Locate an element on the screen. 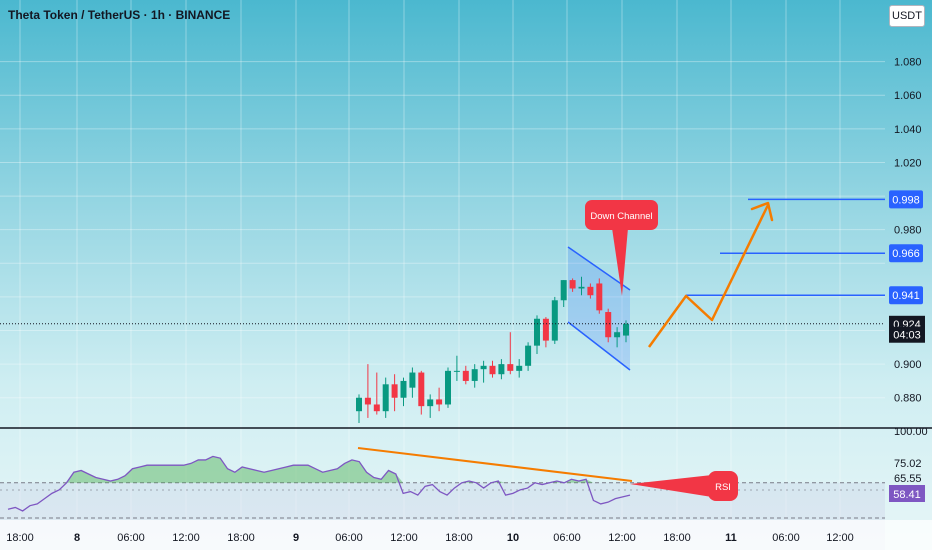 Image resolution: width=932 pixels, height=550 pixels. rsi-current-label: 58.41 is located at coordinates (907, 495).